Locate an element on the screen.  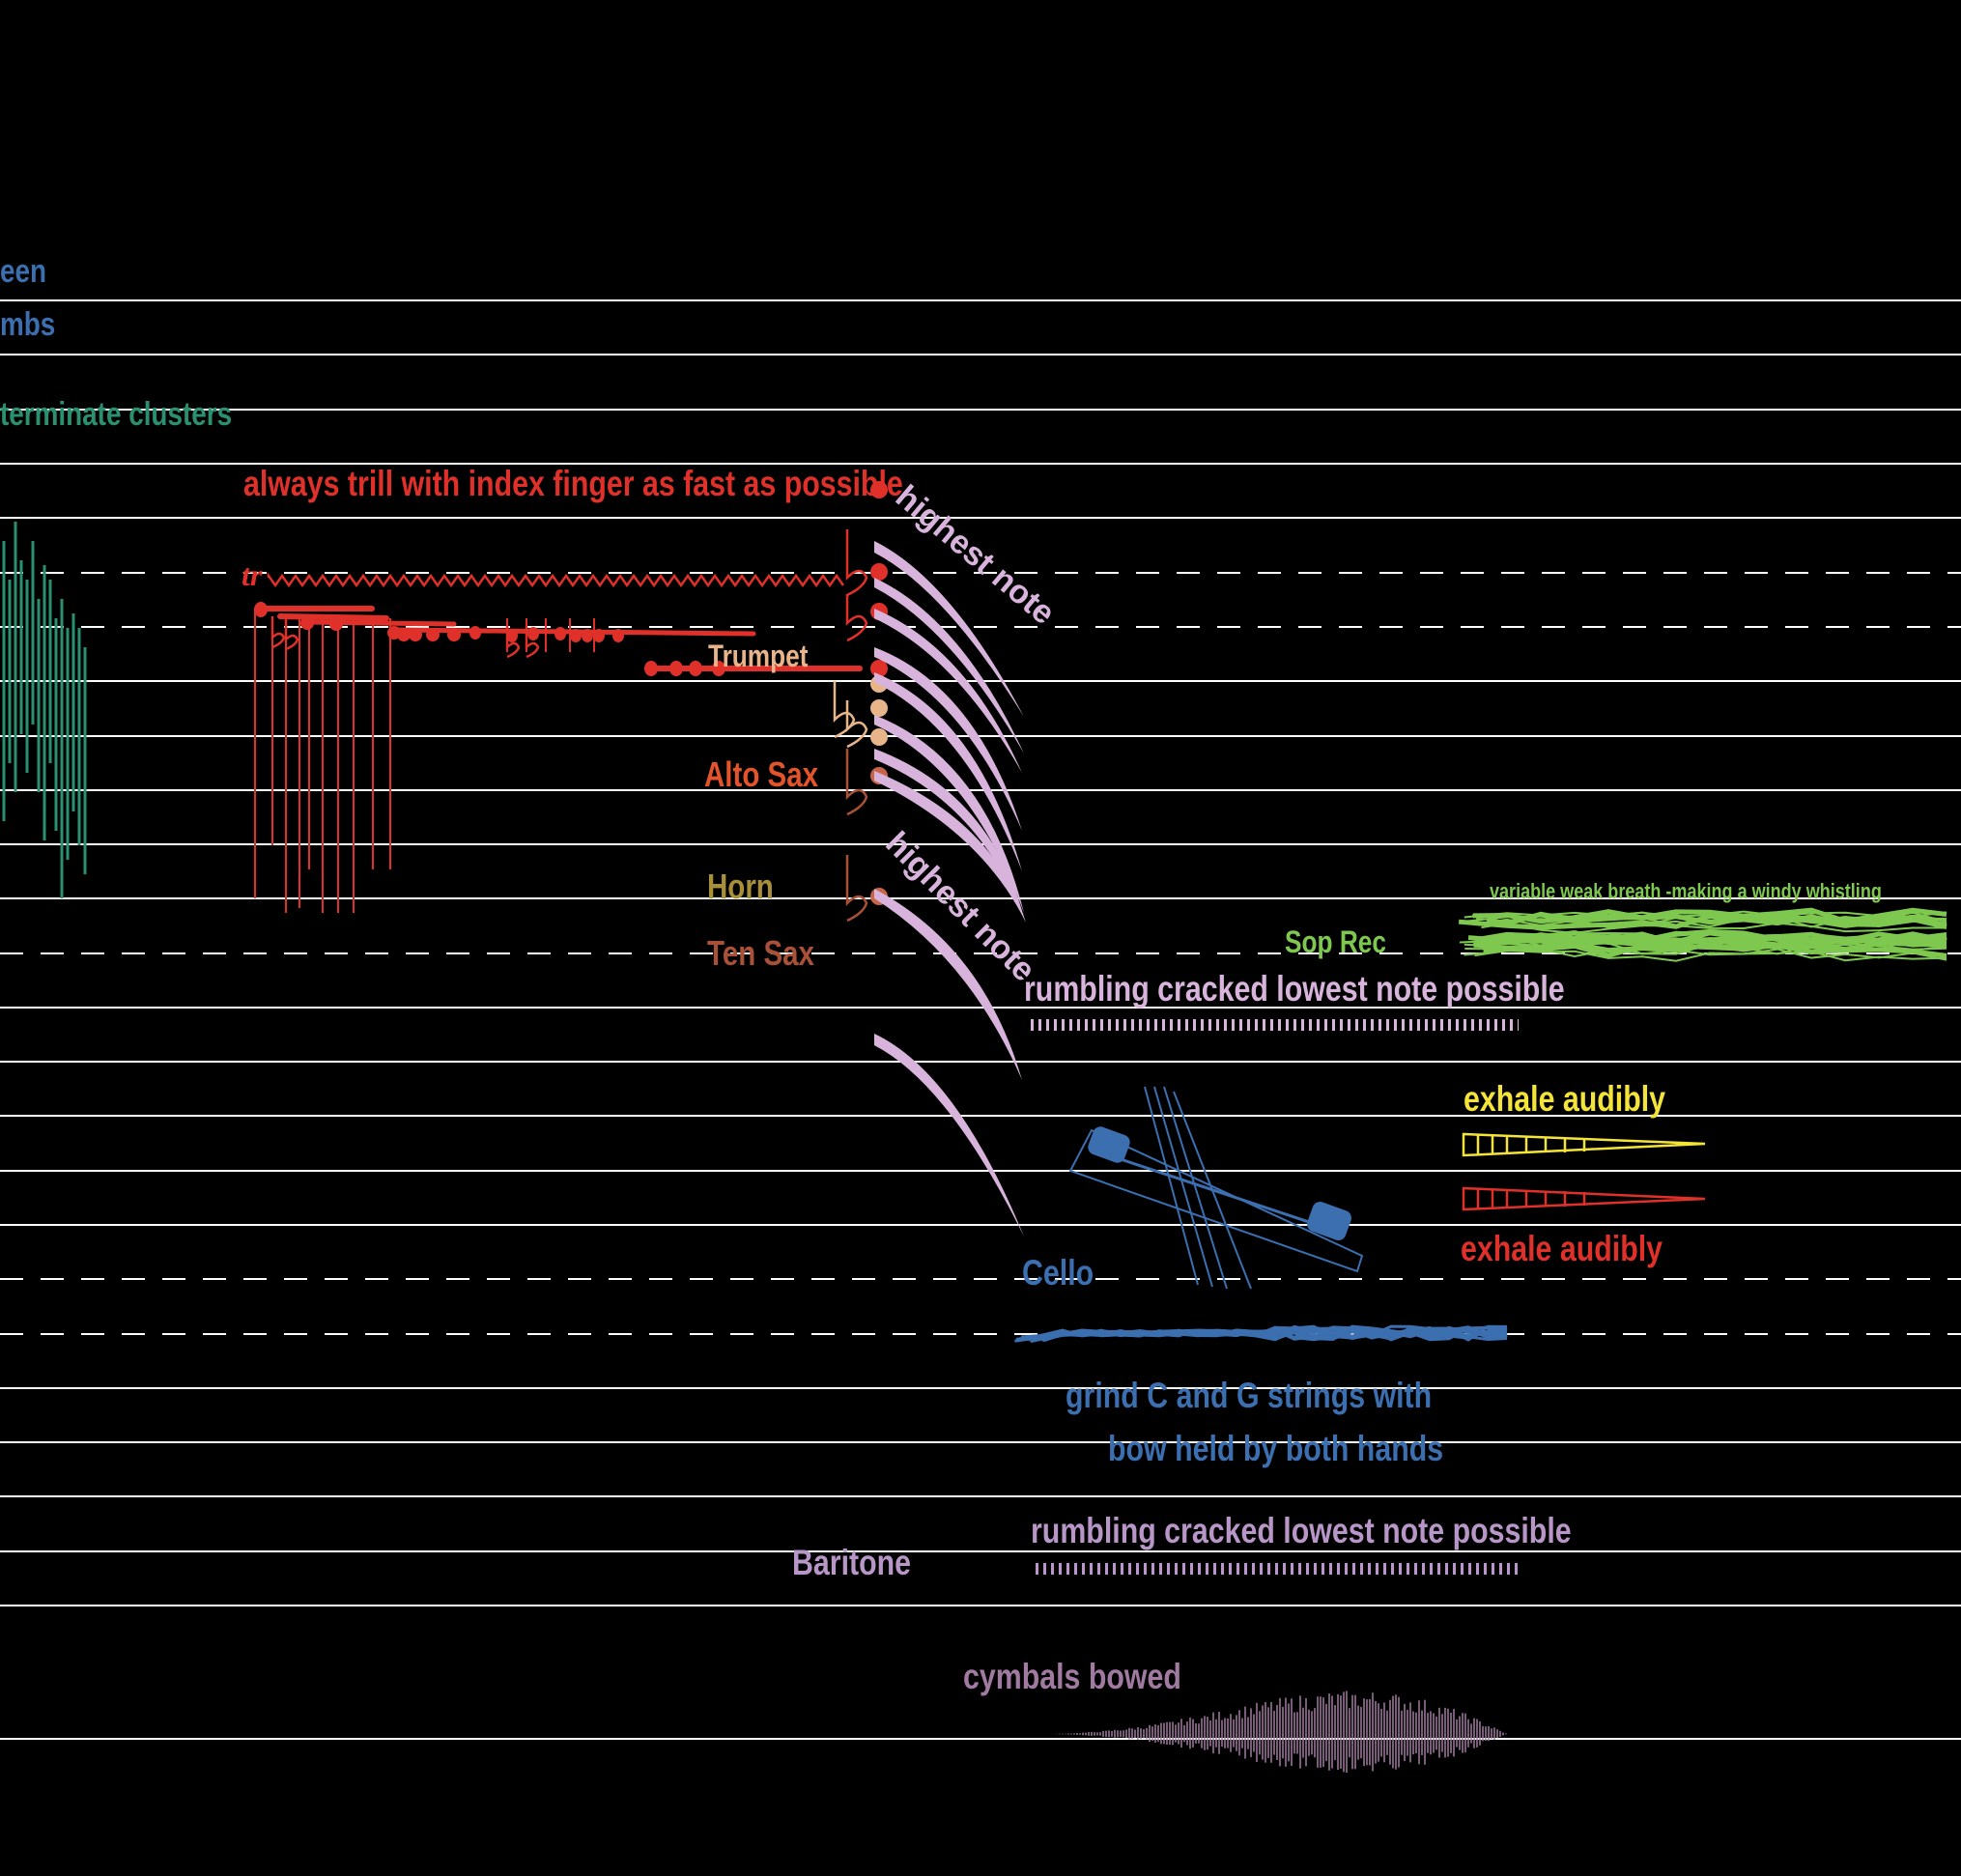
cello-bow-diagram is located at coordinates (1216, 1188).